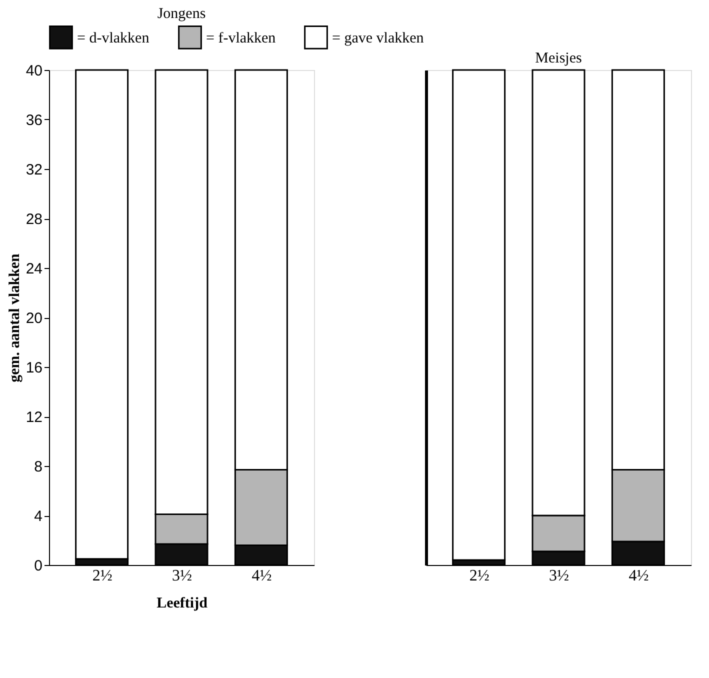 This screenshot has height=678, width=709. I want to click on y-tick-label: 4, so click(38, 516).